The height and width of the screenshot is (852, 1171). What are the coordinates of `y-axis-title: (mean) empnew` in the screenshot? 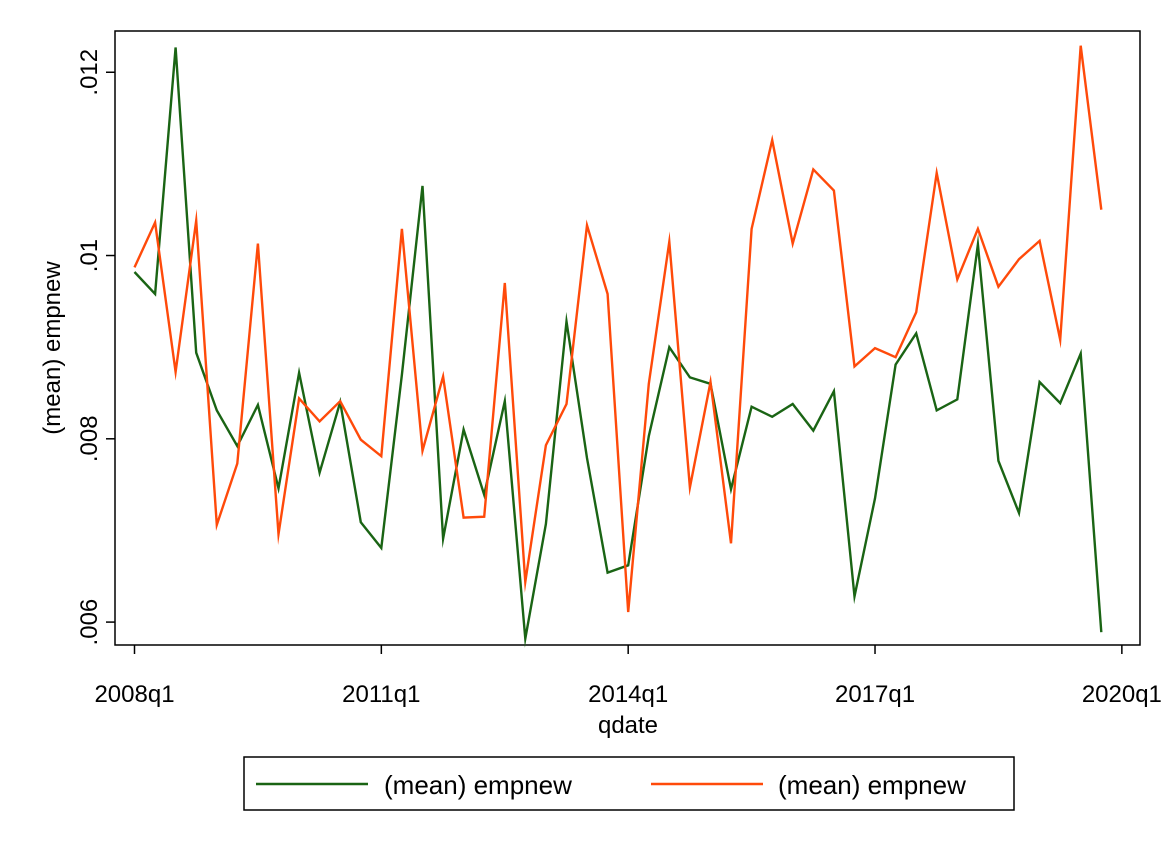 It's located at (52, 348).